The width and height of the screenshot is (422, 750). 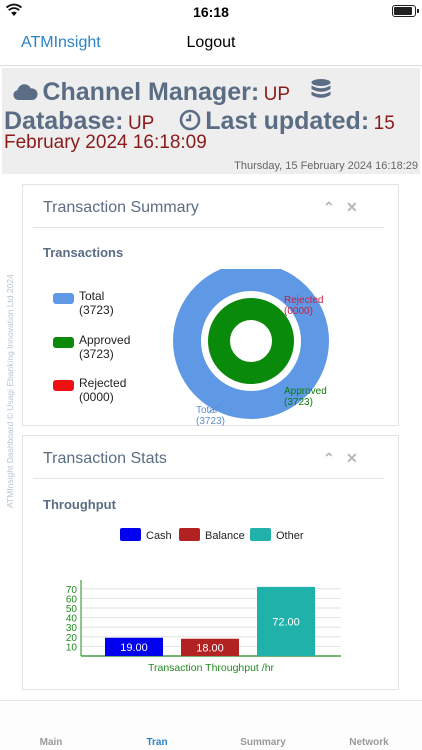 What do you see at coordinates (321, 88) in the screenshot?
I see `database-icon` at bounding box center [321, 88].